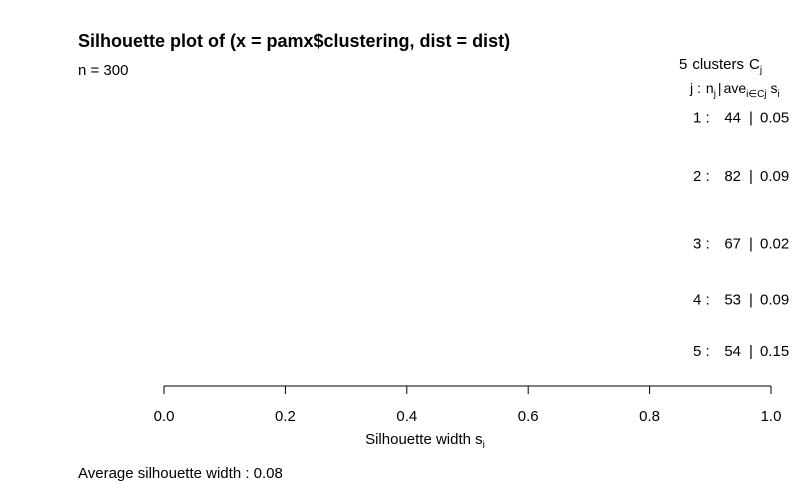 The width and height of the screenshot is (812, 484). What do you see at coordinates (164, 416) in the screenshot?
I see `x-tick-label: 0.0` at bounding box center [164, 416].